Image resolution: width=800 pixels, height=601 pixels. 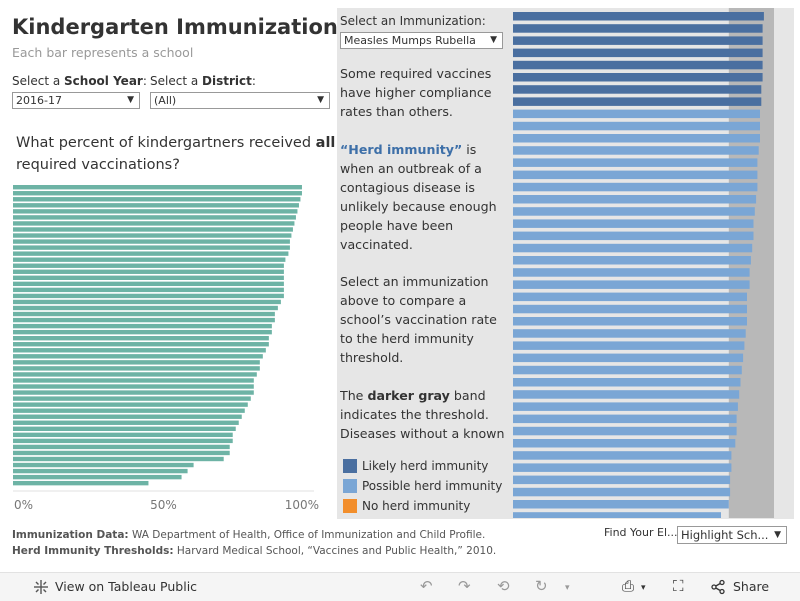 What do you see at coordinates (426, 586) in the screenshot?
I see `undo-icon: ↶` at bounding box center [426, 586].